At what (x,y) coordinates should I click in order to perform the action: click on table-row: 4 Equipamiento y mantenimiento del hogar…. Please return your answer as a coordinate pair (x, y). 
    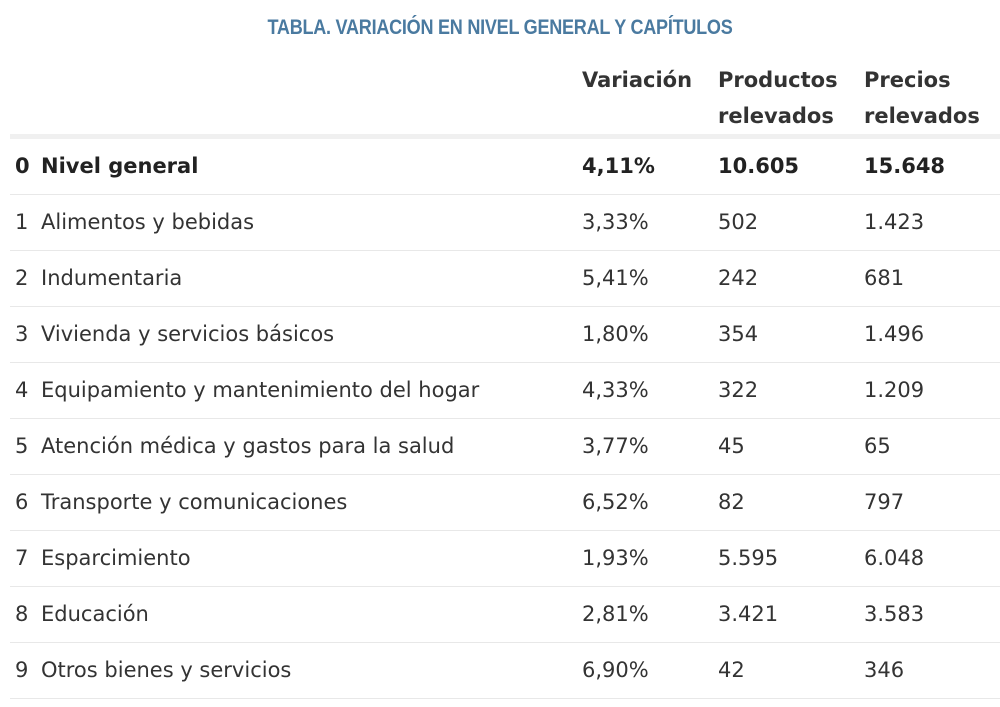
    Looking at the image, I should click on (505, 391).